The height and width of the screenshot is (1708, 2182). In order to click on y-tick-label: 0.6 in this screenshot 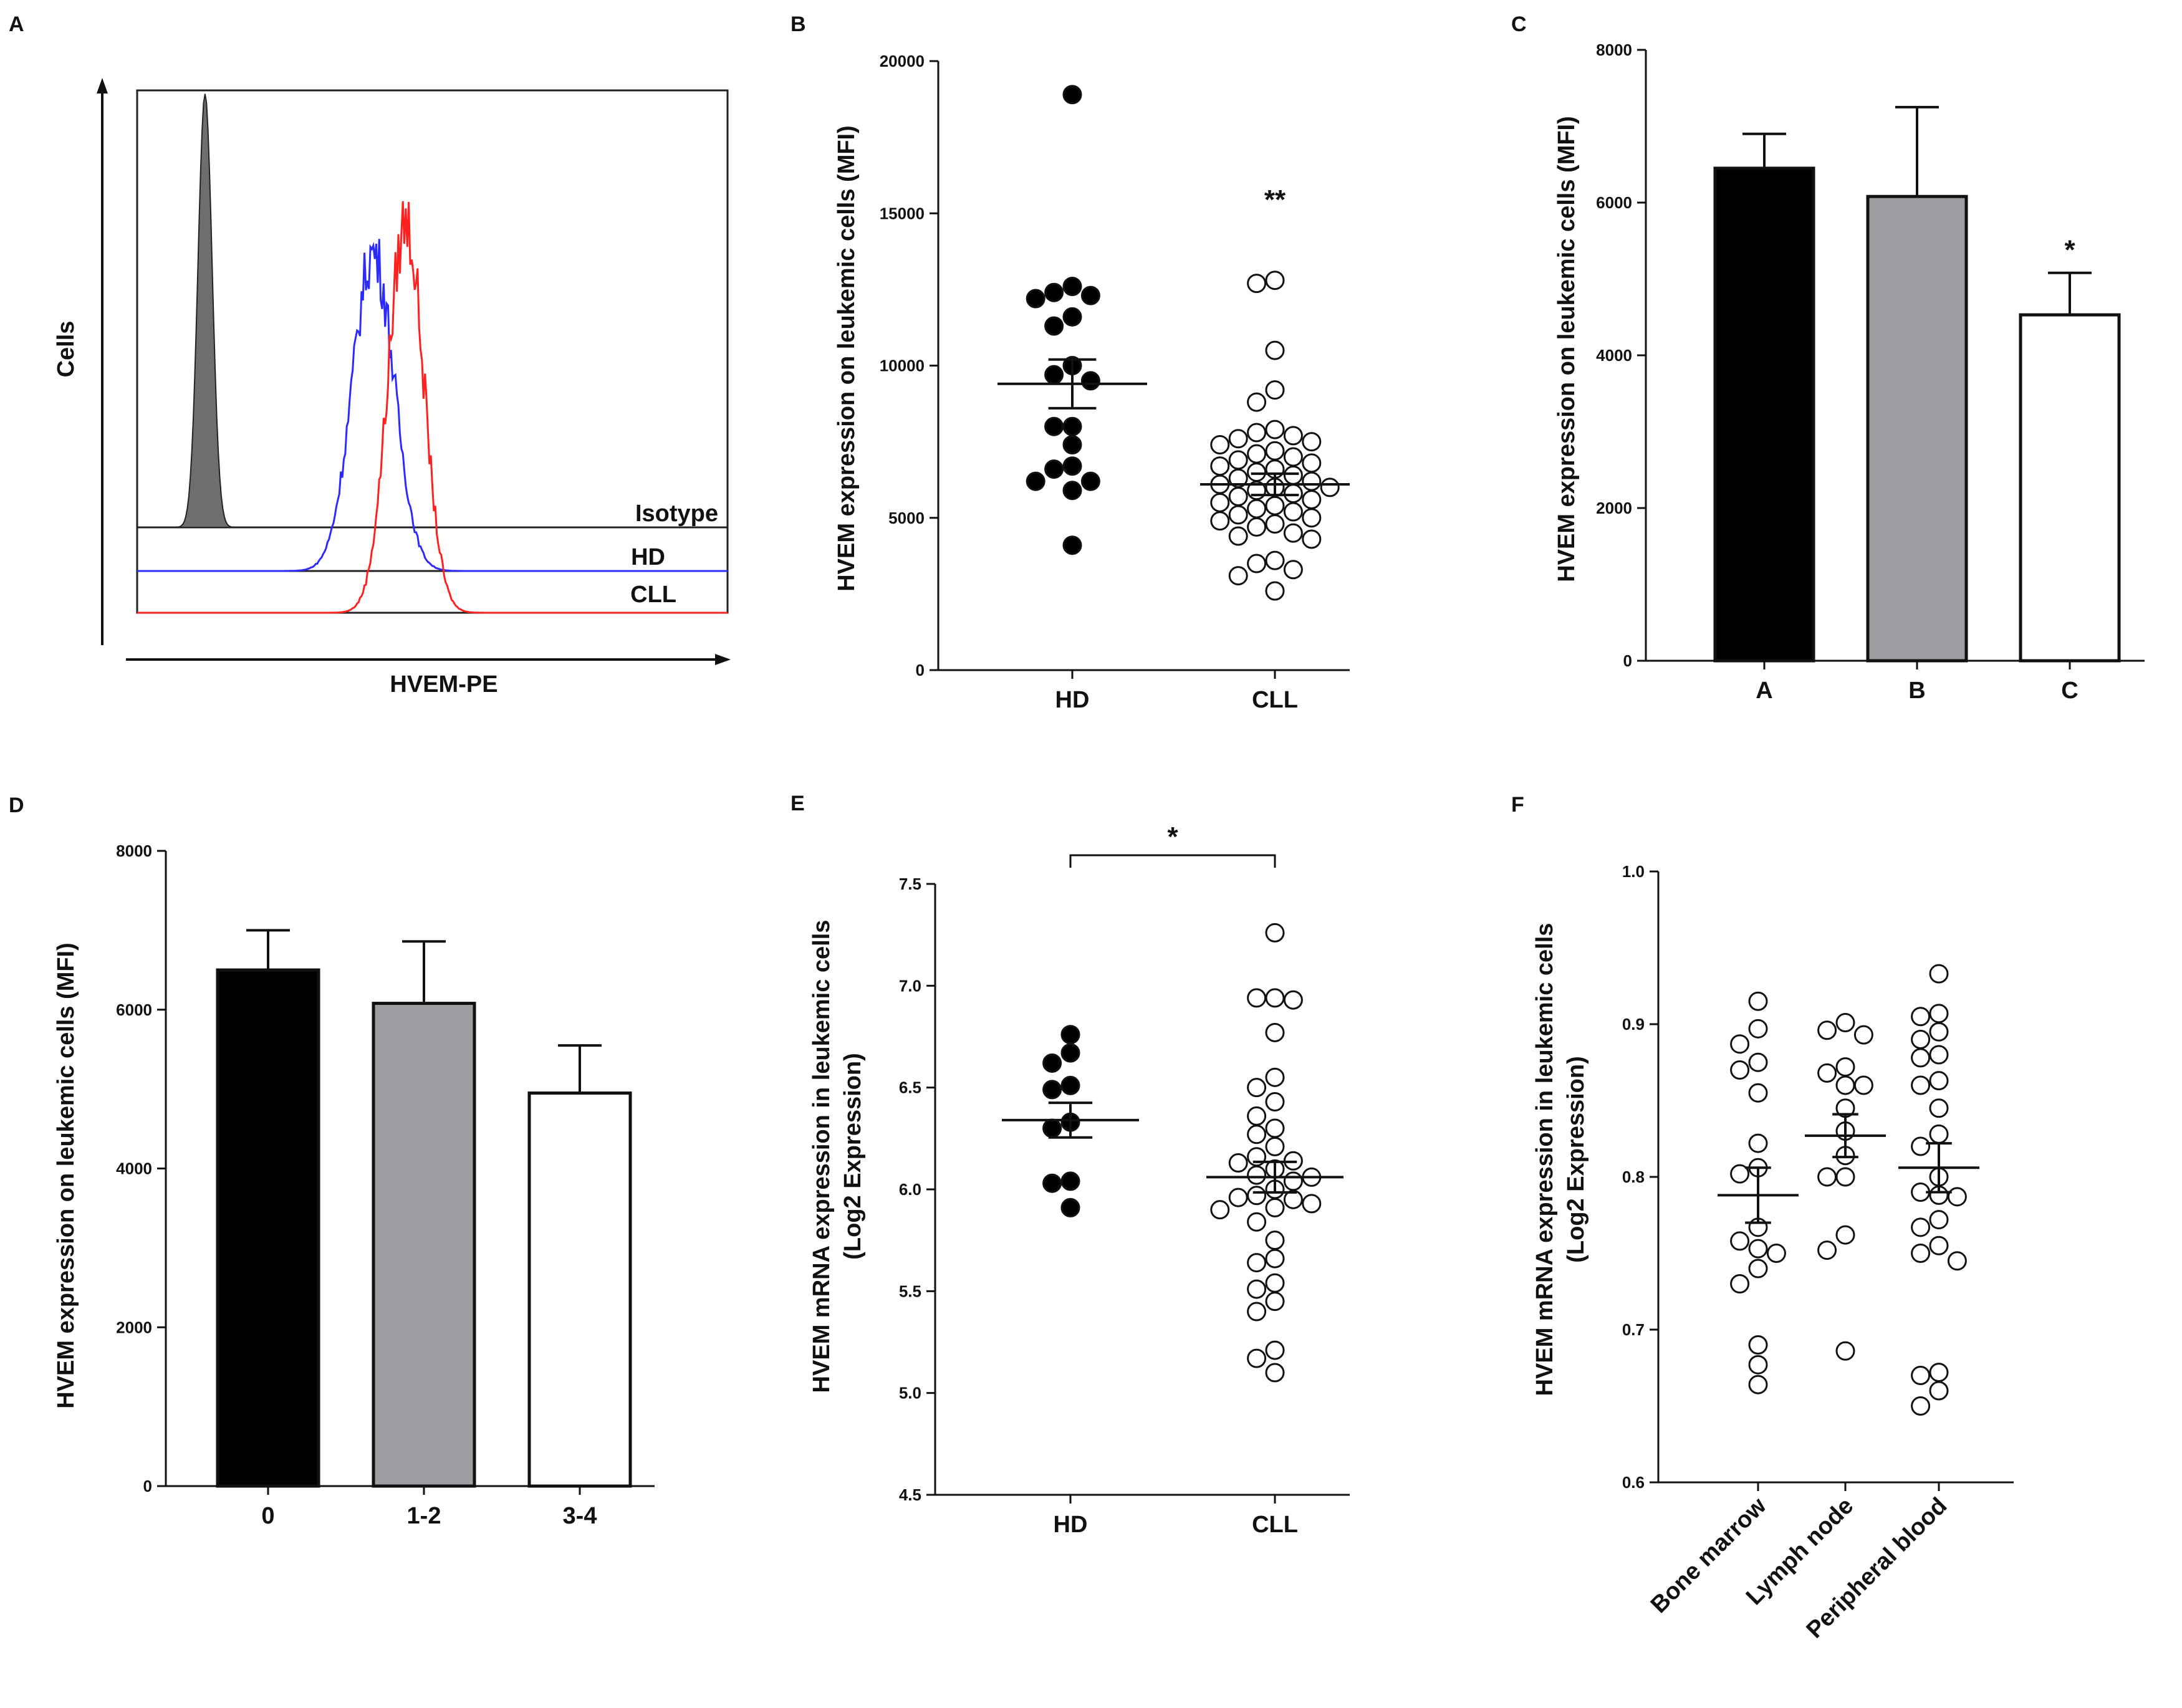, I will do `click(1633, 1482)`.